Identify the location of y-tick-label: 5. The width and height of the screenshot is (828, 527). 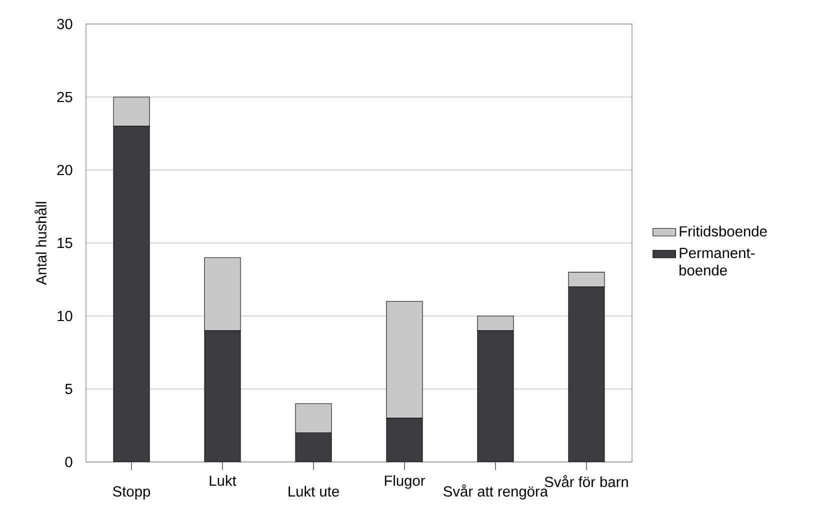
(68, 389).